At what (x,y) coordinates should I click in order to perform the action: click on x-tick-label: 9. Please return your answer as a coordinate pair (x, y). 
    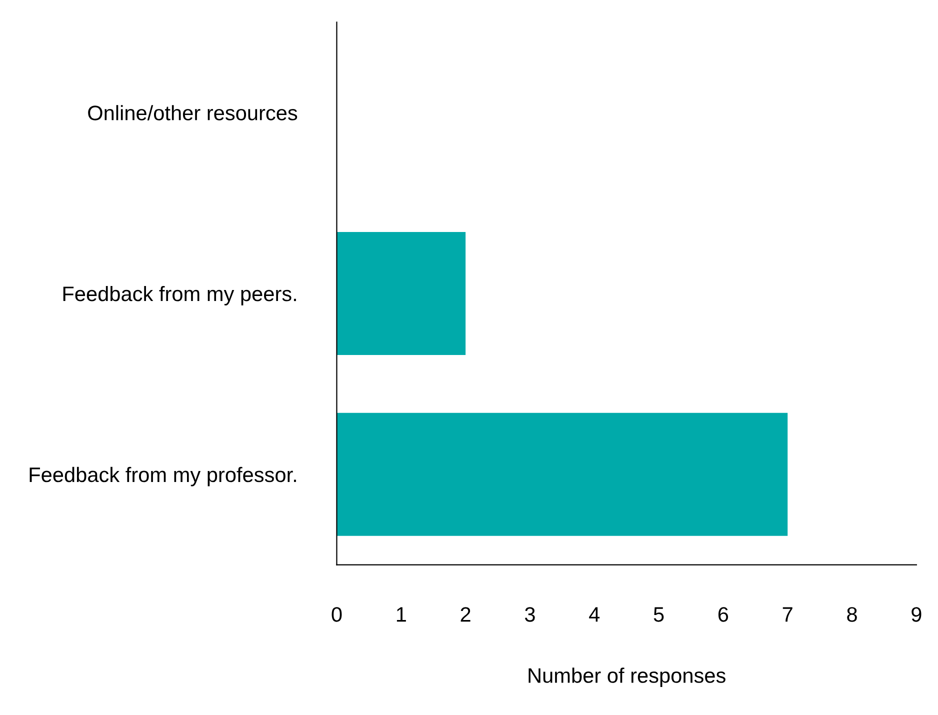
    Looking at the image, I should click on (917, 614).